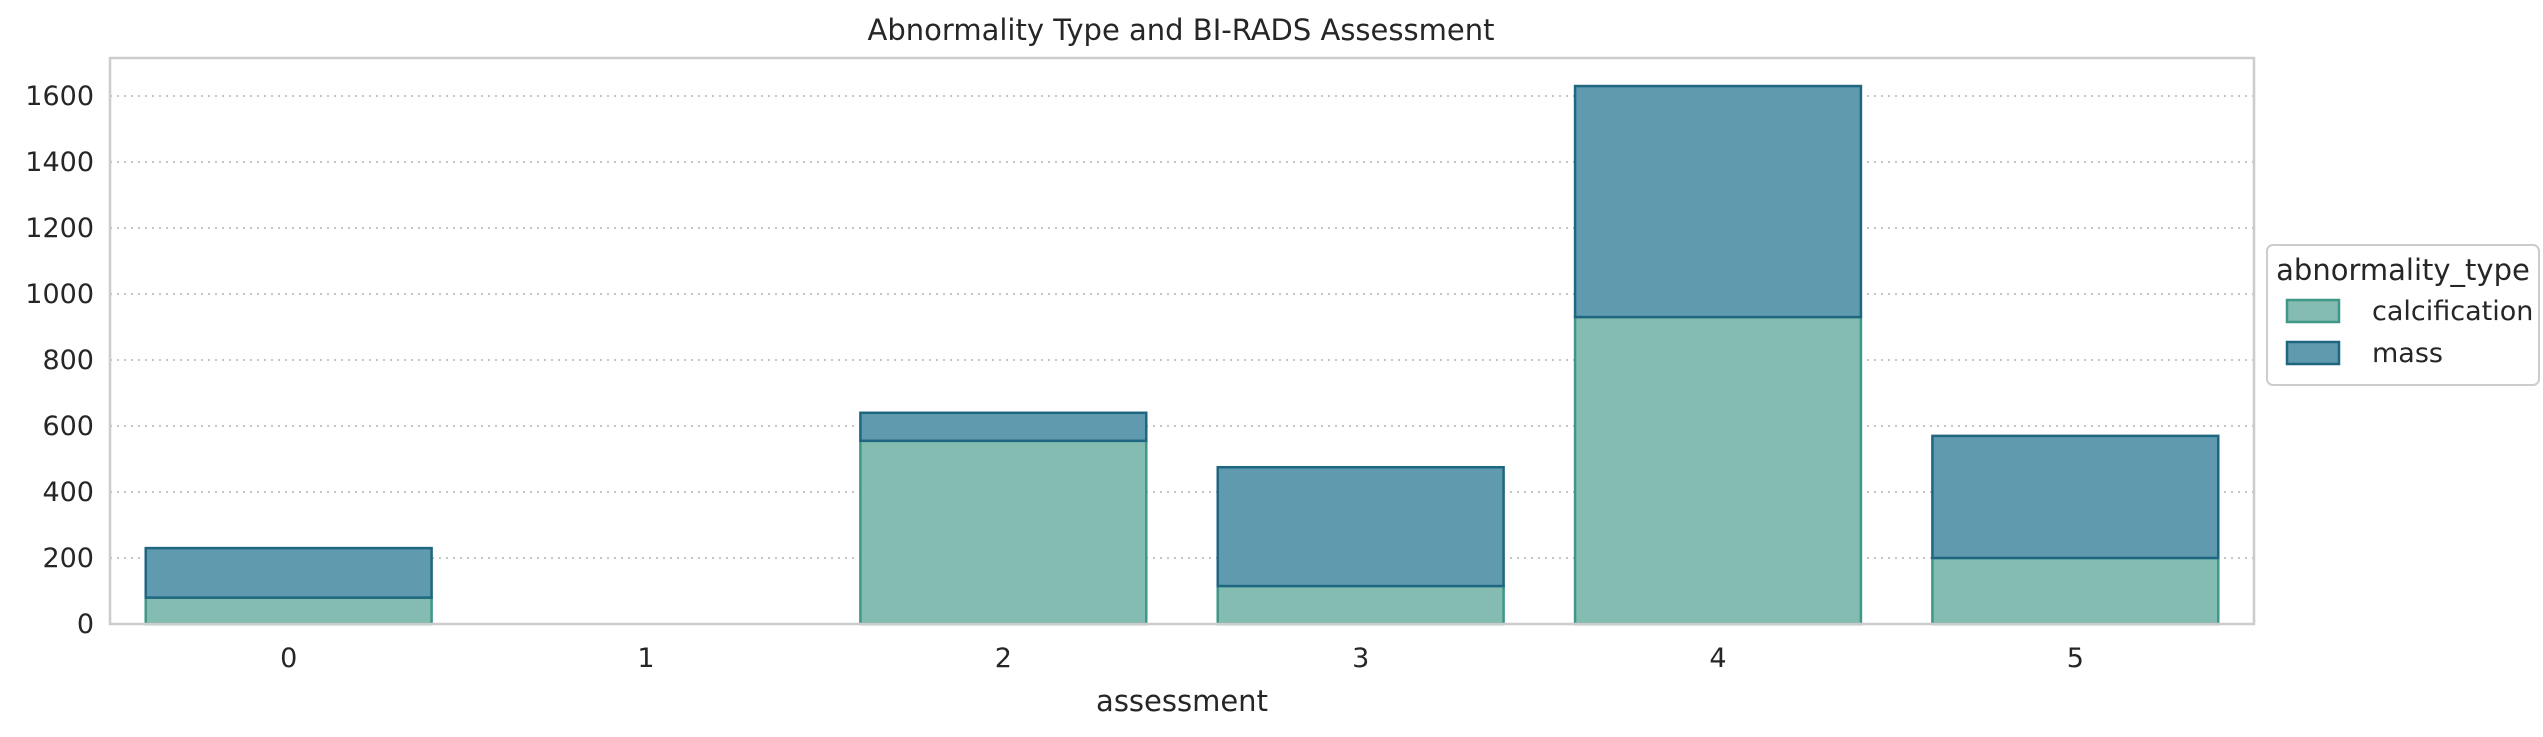 This screenshot has height=737, width=2543. What do you see at coordinates (85, 624) in the screenshot?
I see `y-tick-label: 0` at bounding box center [85, 624].